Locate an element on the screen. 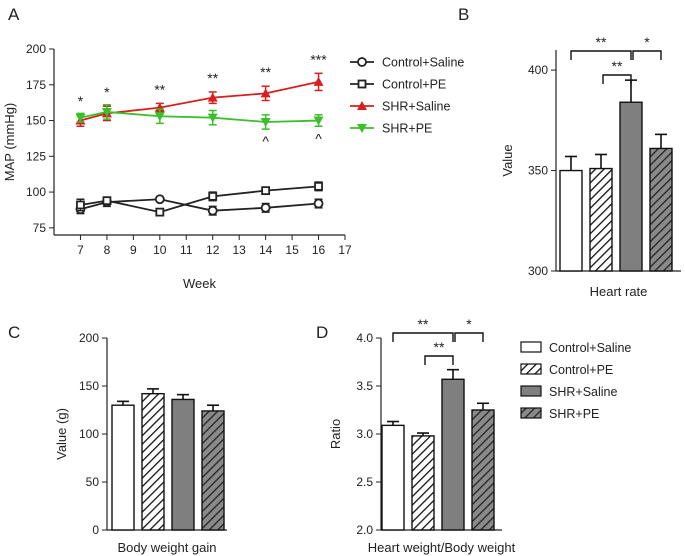 This screenshot has height=556, width=685. y-tick-label: 300 is located at coordinates (538, 271).